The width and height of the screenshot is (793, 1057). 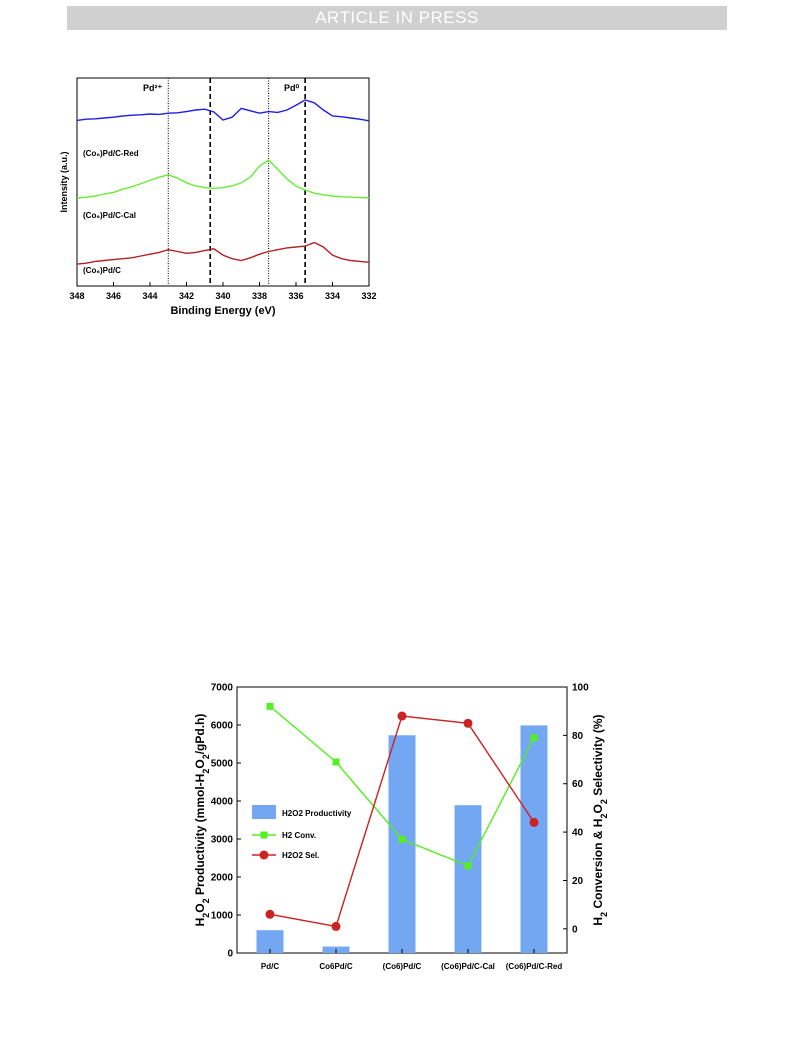 I want to click on xps-x-axis-label: Binding Energy (eV), so click(x=222, y=311).